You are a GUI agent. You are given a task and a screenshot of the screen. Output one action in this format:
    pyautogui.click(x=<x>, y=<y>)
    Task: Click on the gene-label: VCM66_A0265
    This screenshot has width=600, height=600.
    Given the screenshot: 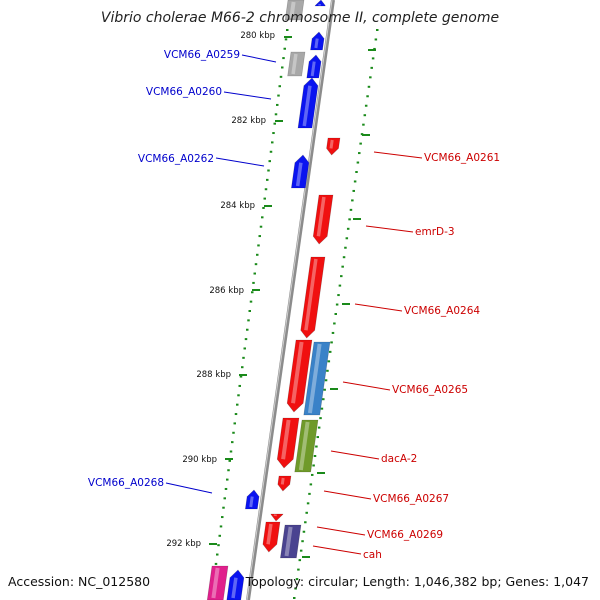 What is the action you would take?
    pyautogui.click(x=430, y=390)
    